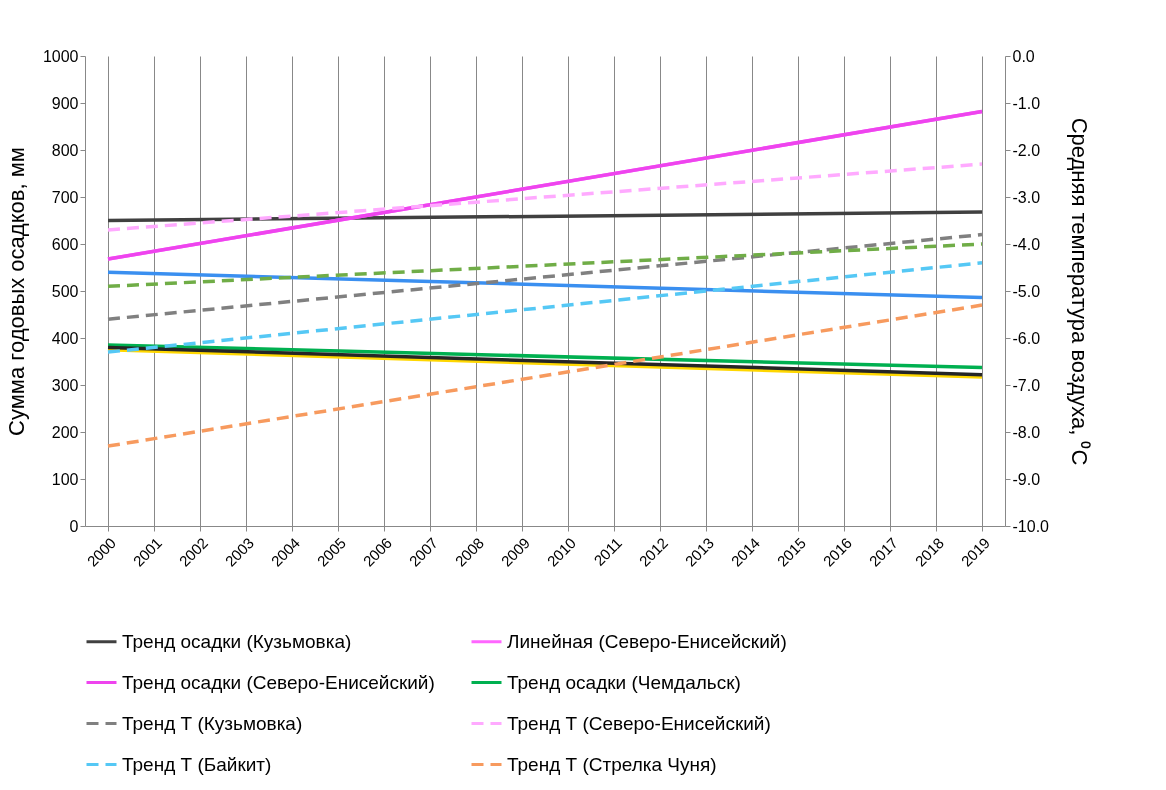 Image resolution: width=1166 pixels, height=790 pixels. Describe the element at coordinates (65, 432) in the screenshot. I see `y-tick-label: 200` at that location.